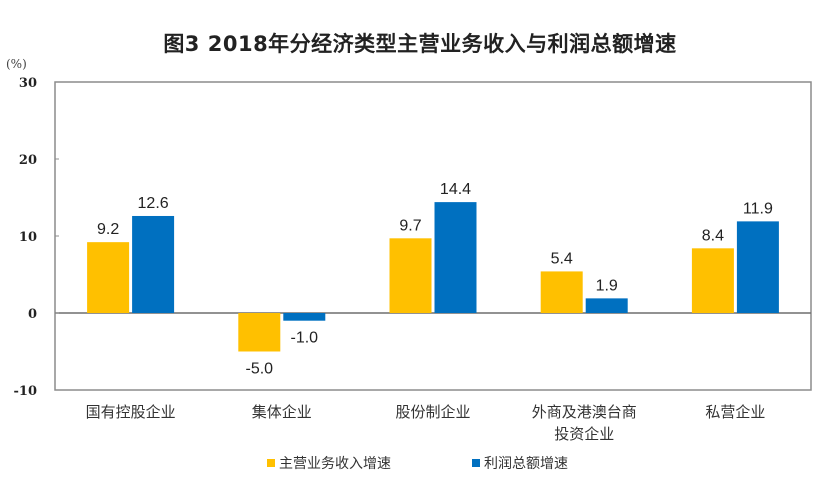 The image size is (840, 480). What do you see at coordinates (28, 160) in the screenshot?
I see `y-tick-label: 20` at bounding box center [28, 160].